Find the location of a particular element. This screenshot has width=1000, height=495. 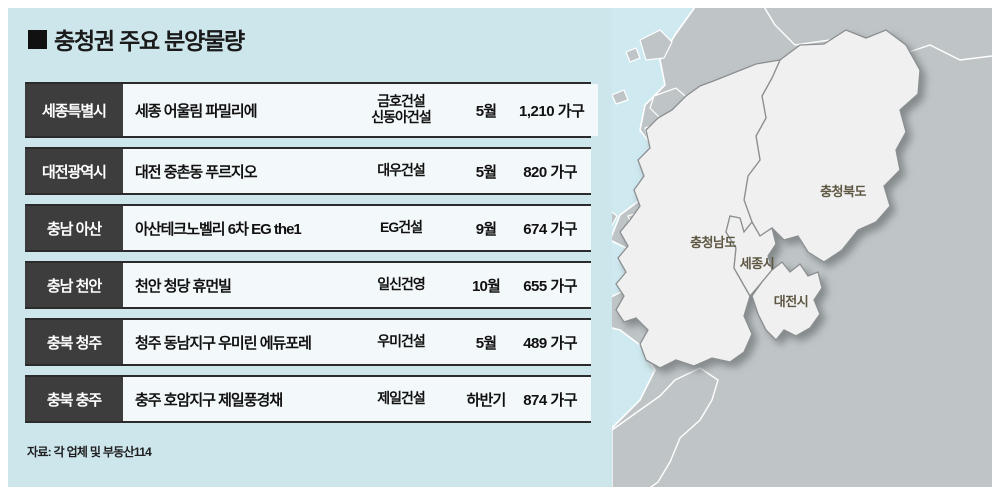

row-body: 아산테크노벨리 6차 EG the1 EG건설 9월 674 가구 is located at coordinates (357, 228).